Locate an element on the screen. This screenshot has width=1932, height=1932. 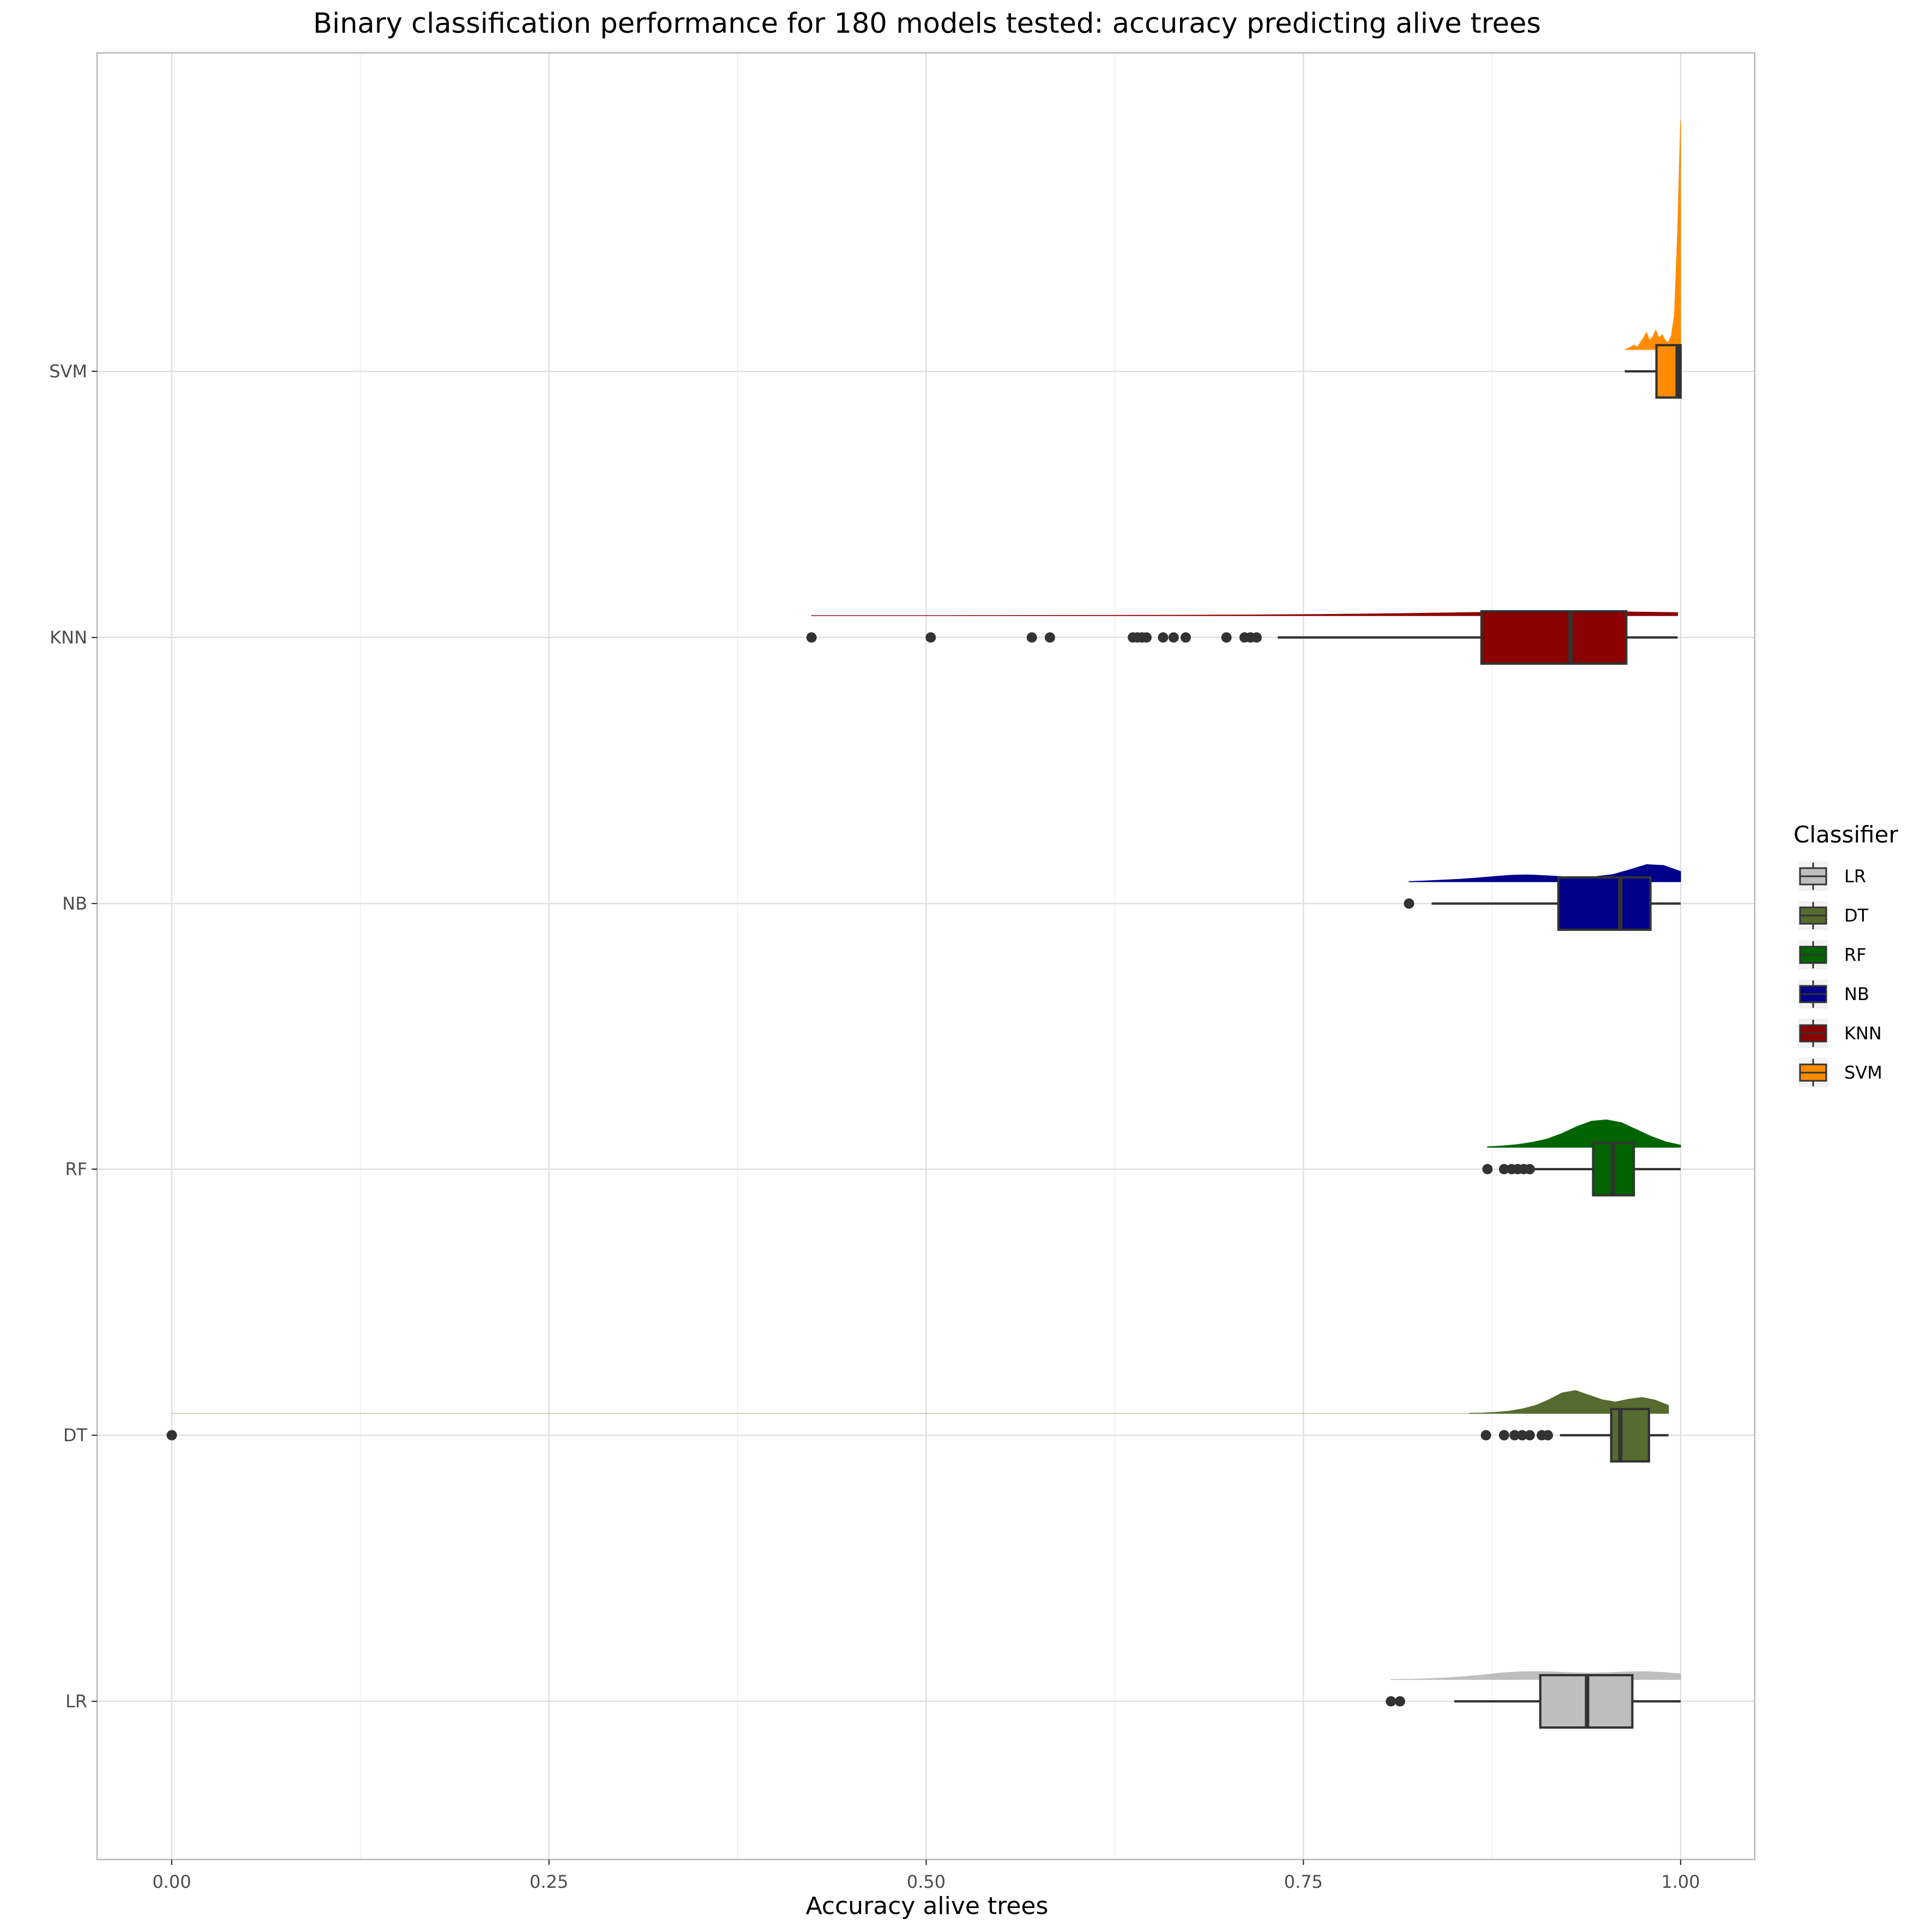
density-lr is located at coordinates (1536, 1675).